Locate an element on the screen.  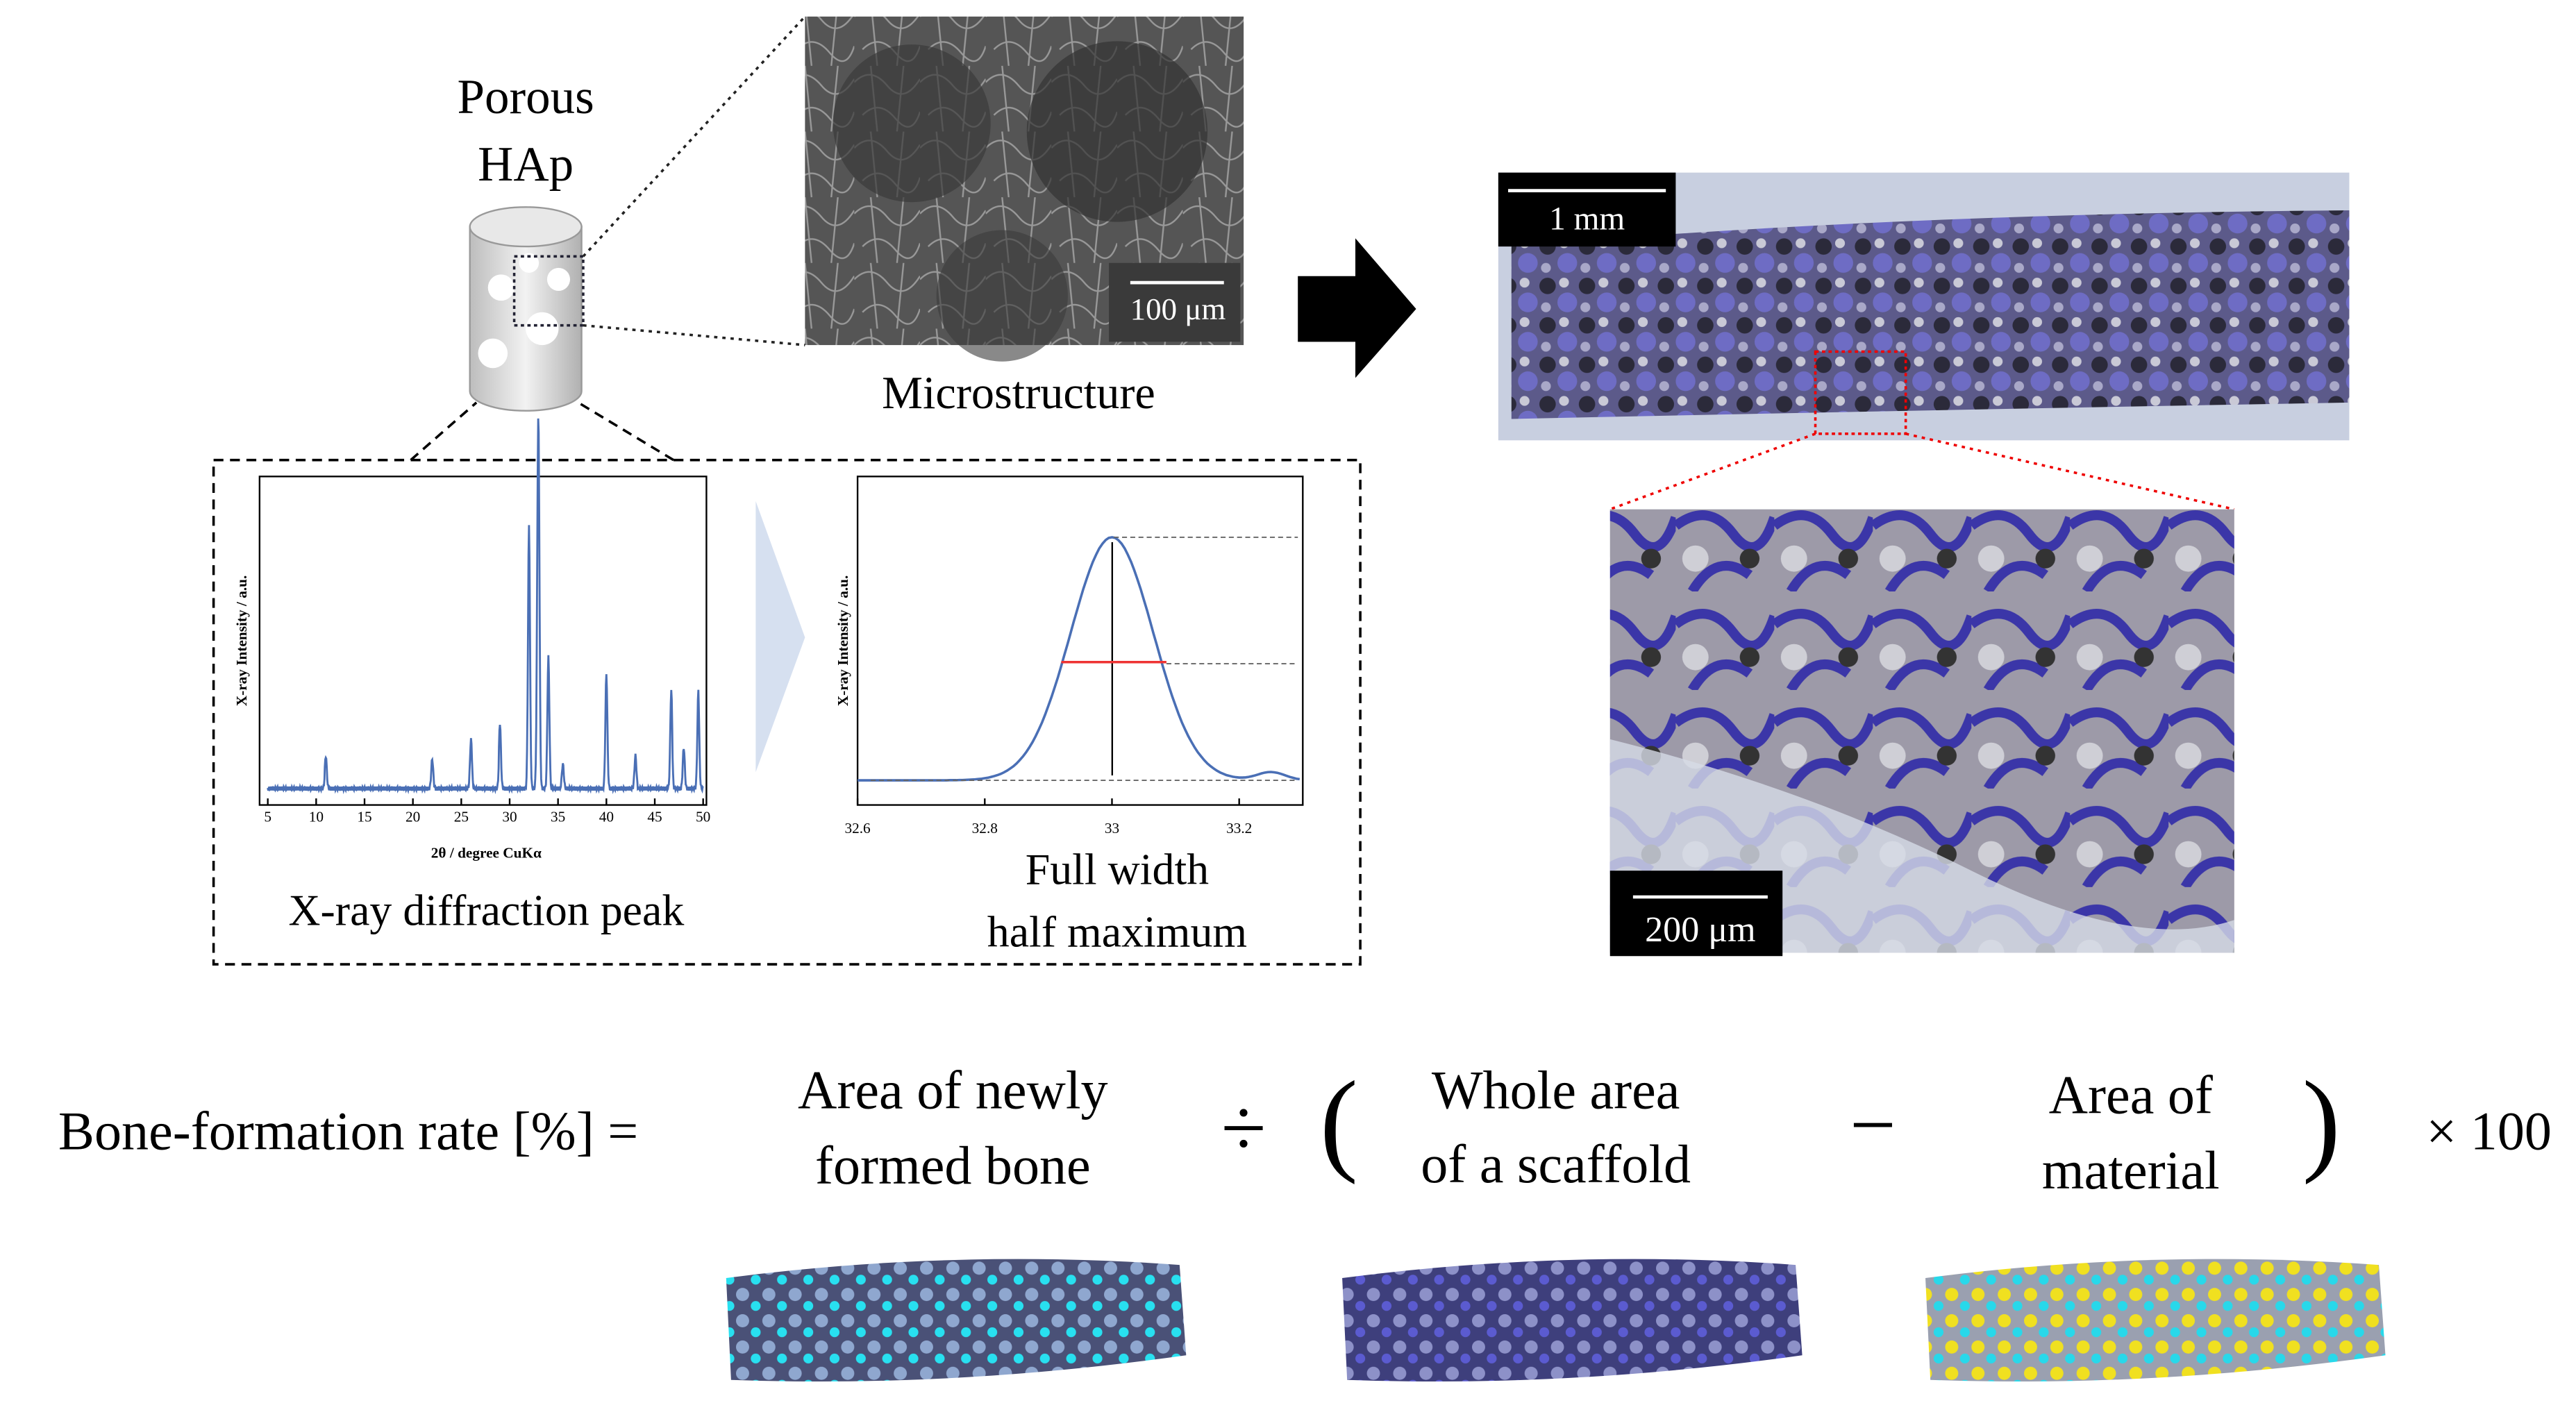
sem-image is located at coordinates (1024, 189).